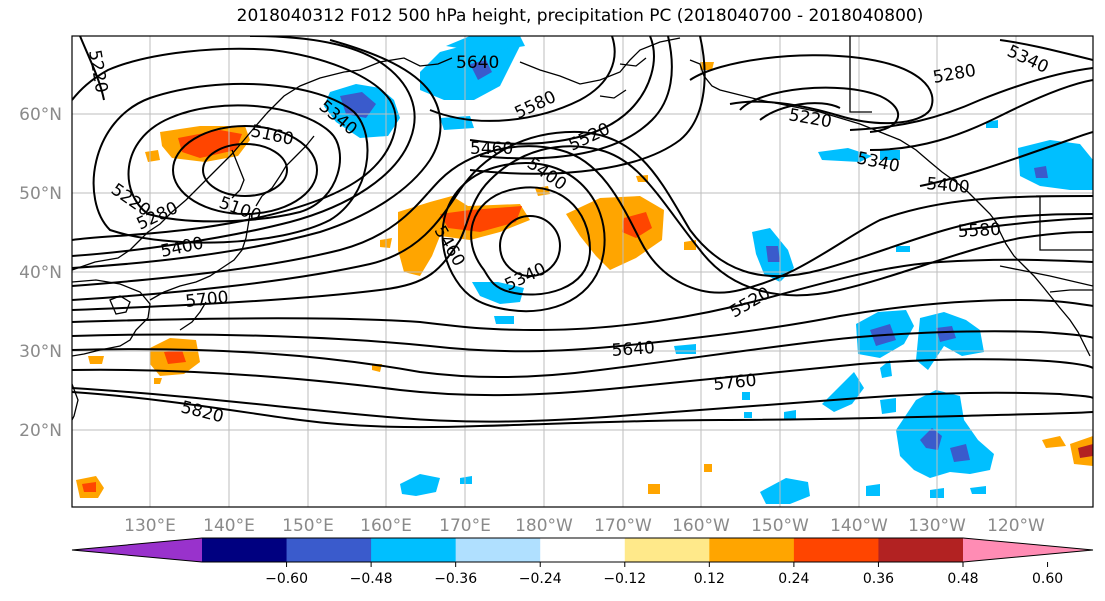 This screenshot has width=1105, height=601. Describe the element at coordinates (137, 550) in the screenshot. I see `colorbar-min-extend` at that location.